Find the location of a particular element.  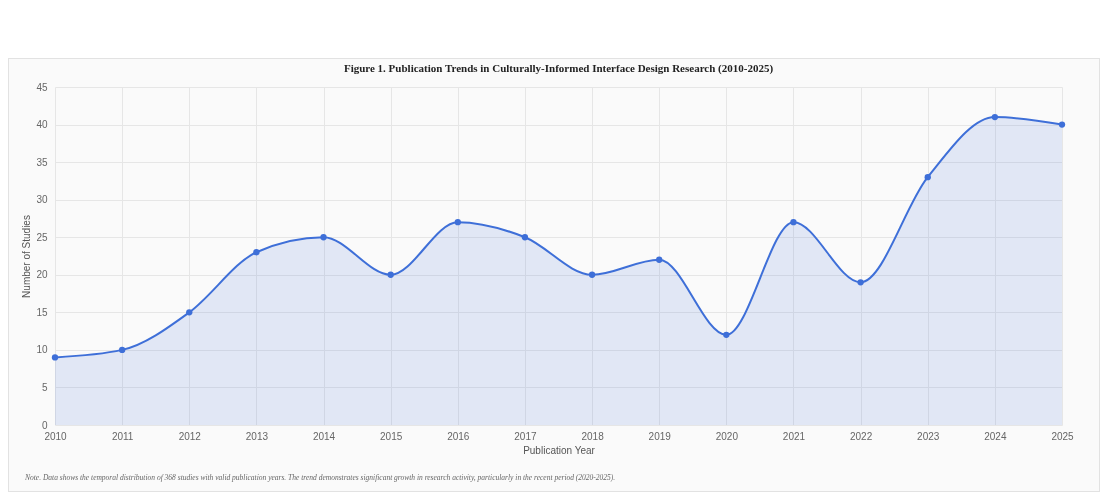

x-tick-label: 2015 is located at coordinates (391, 436).